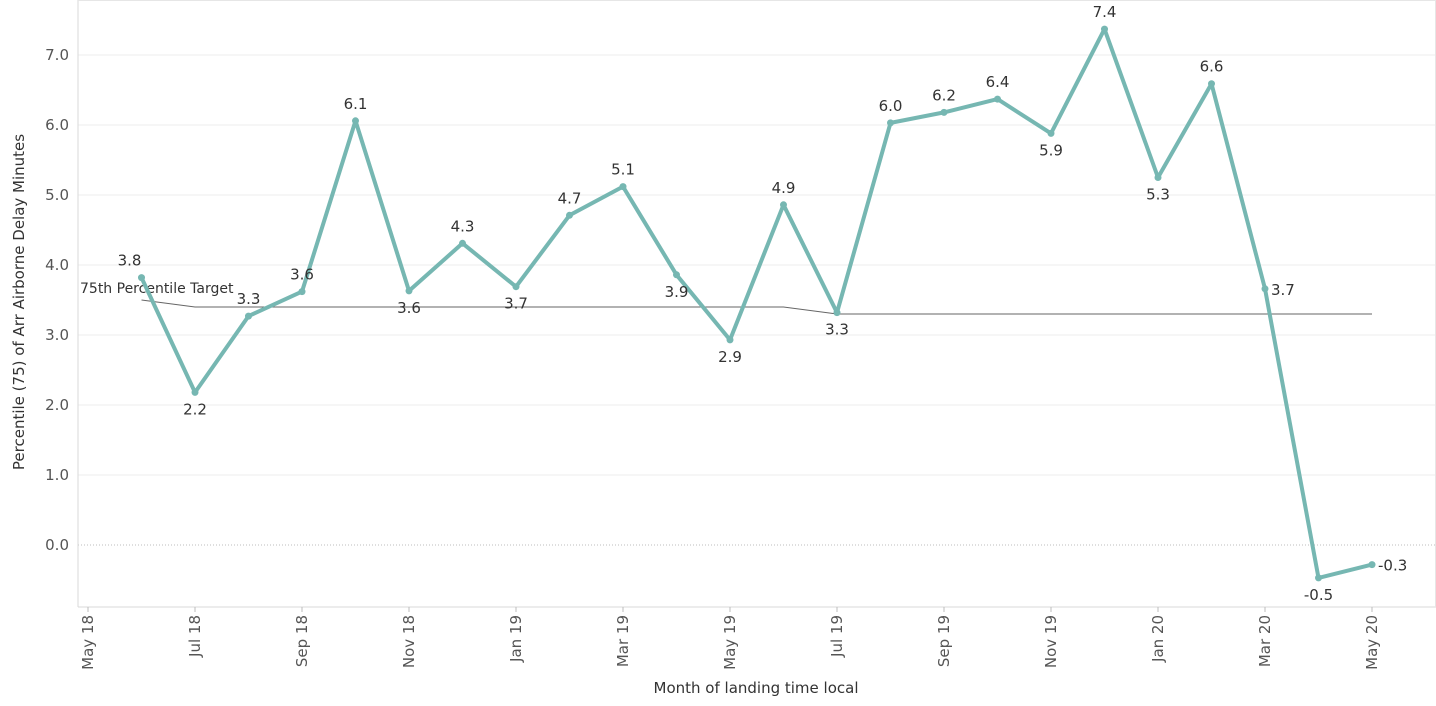  Describe the element at coordinates (891, 106) in the screenshot. I see `data-label: 6.0` at that location.